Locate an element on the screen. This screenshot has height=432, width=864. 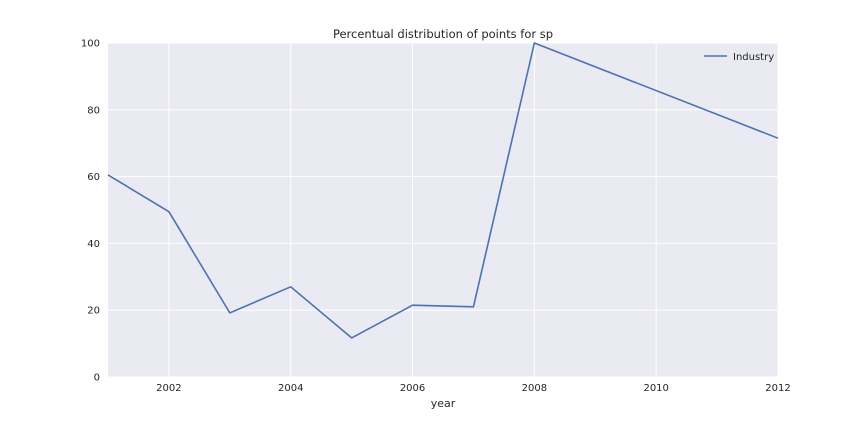
y-tick-label: 20 is located at coordinates (93, 311).